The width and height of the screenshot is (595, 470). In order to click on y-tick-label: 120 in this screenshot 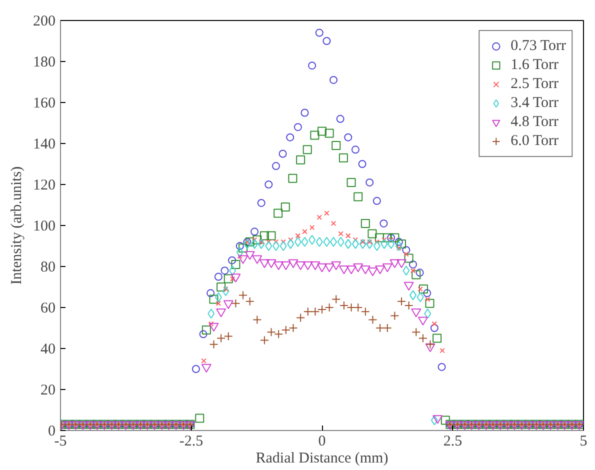, I will do `click(44, 186)`.